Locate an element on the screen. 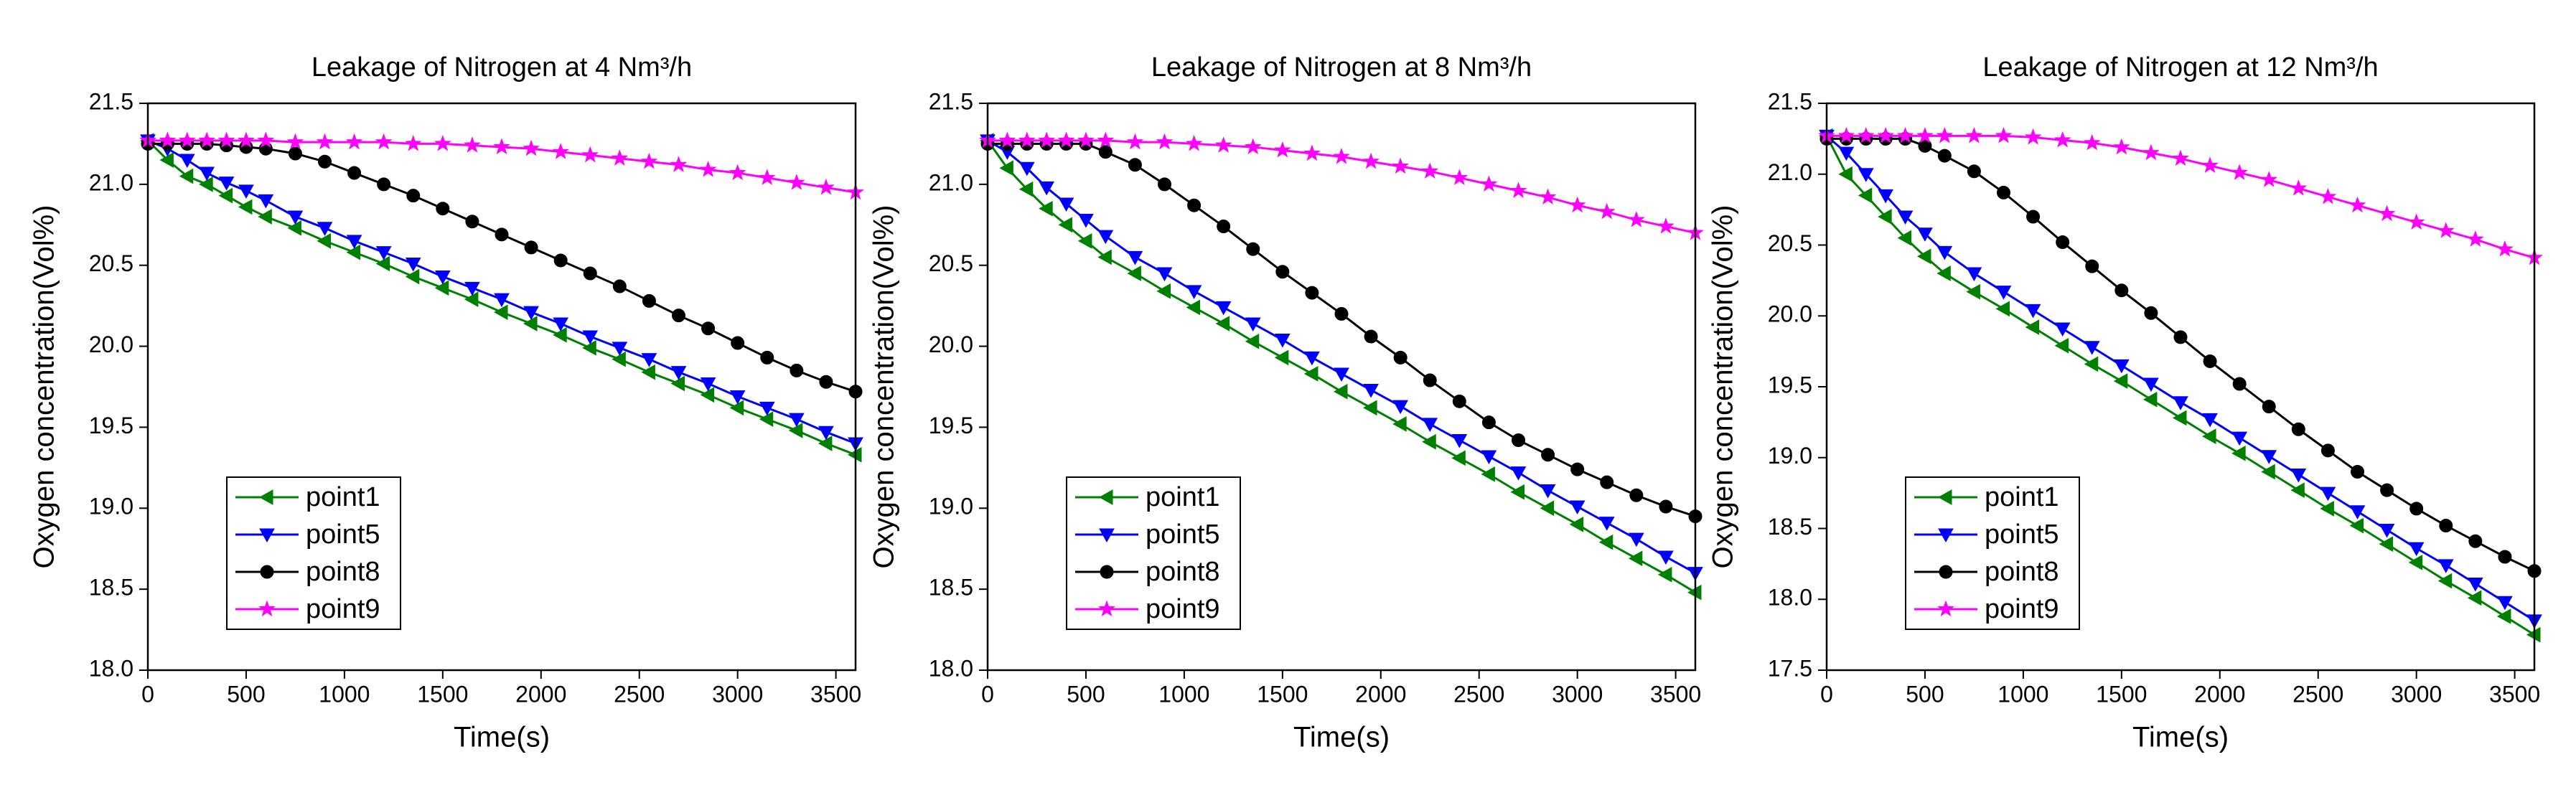 This screenshot has width=2576, height=790. y-tick-label: 20.0 is located at coordinates (1790, 314).